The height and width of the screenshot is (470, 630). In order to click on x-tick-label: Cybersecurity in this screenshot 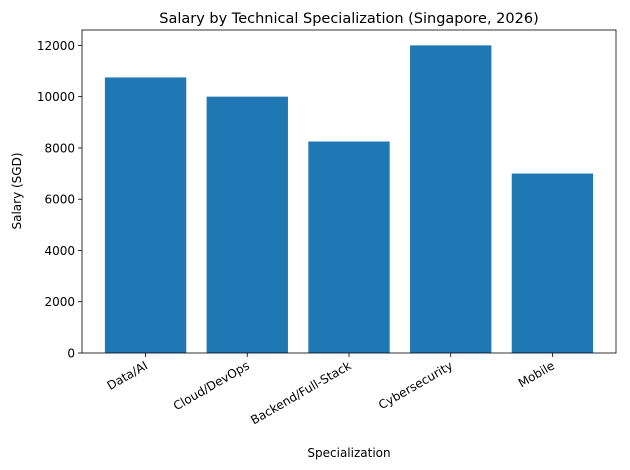, I will do `click(415, 385)`.